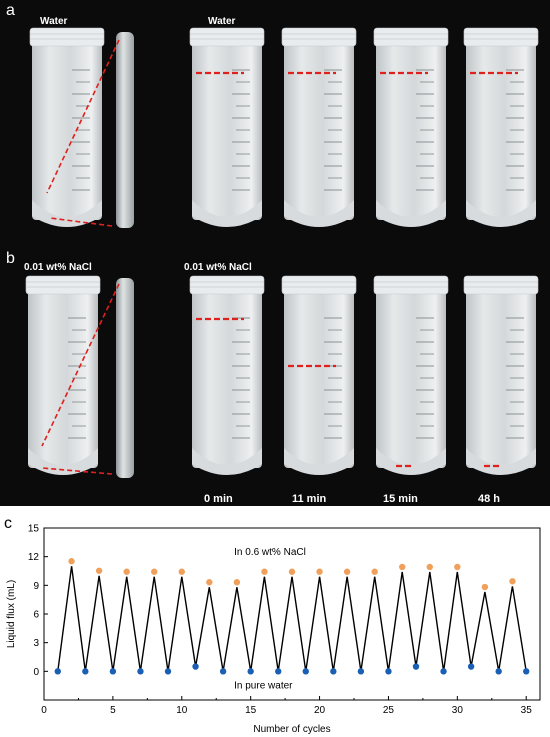  I want to click on time-label-0: 0 min, so click(218, 499).